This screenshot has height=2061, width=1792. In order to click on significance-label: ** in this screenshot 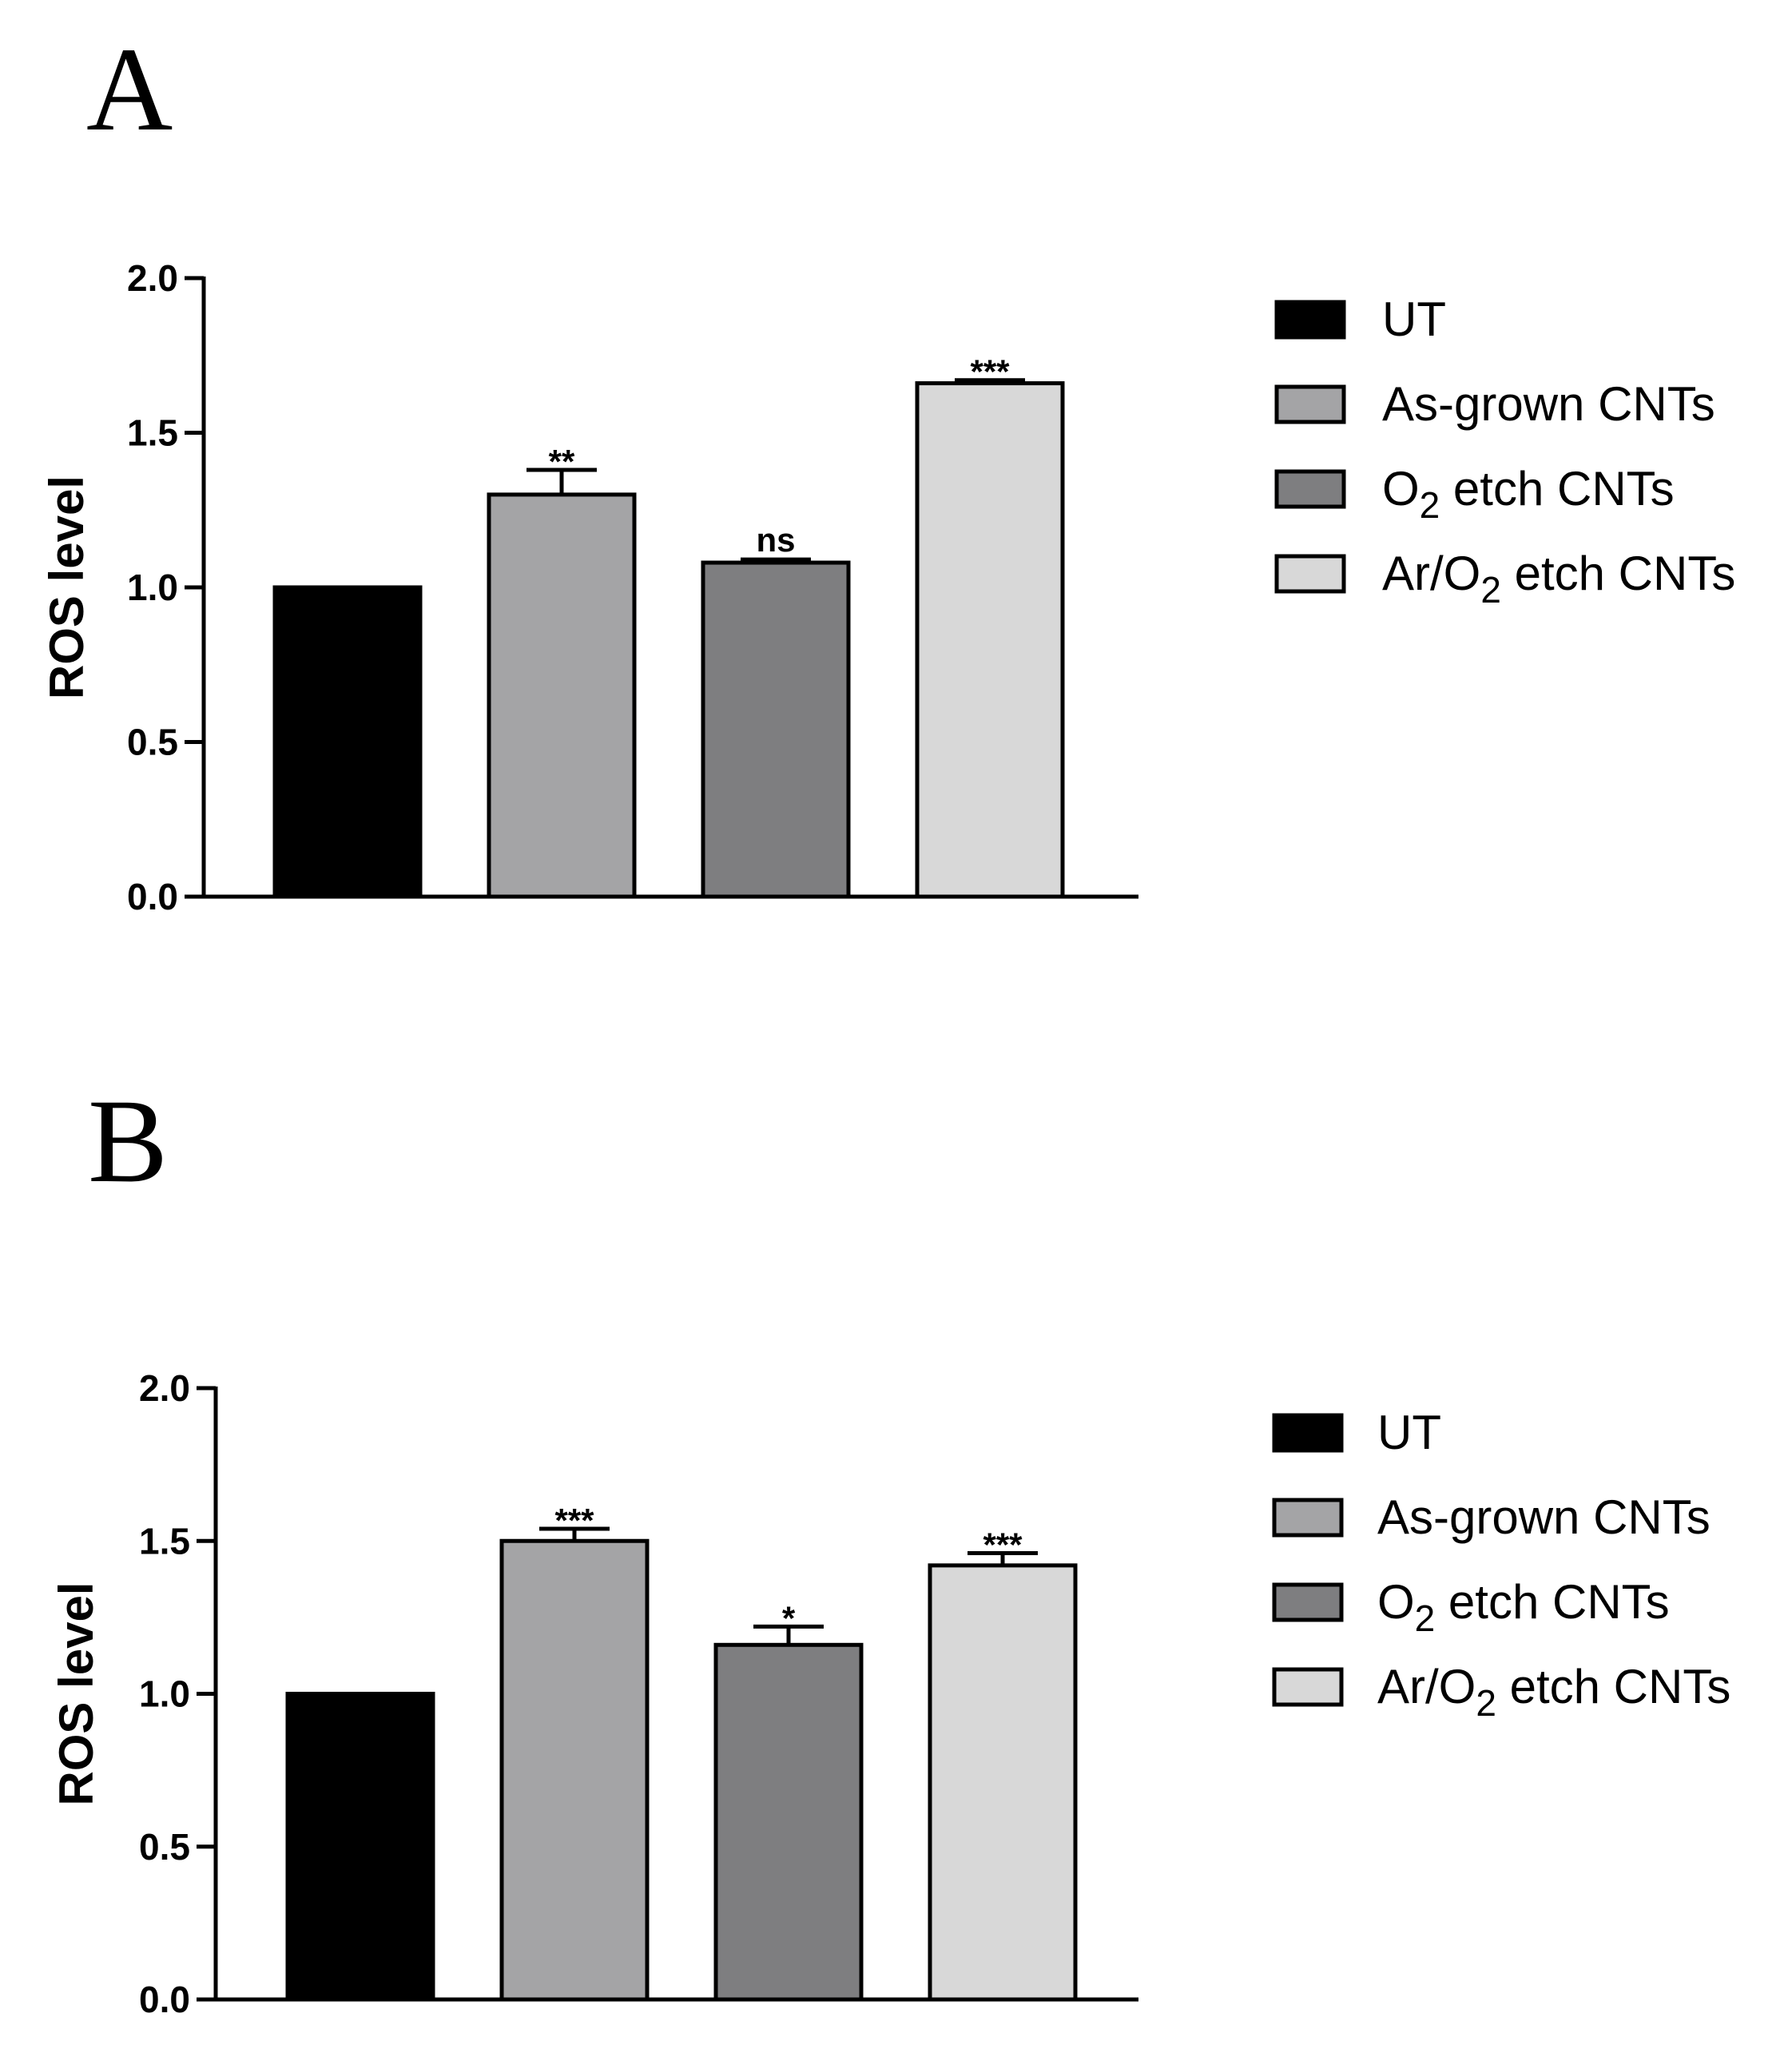, I will do `click(562, 461)`.